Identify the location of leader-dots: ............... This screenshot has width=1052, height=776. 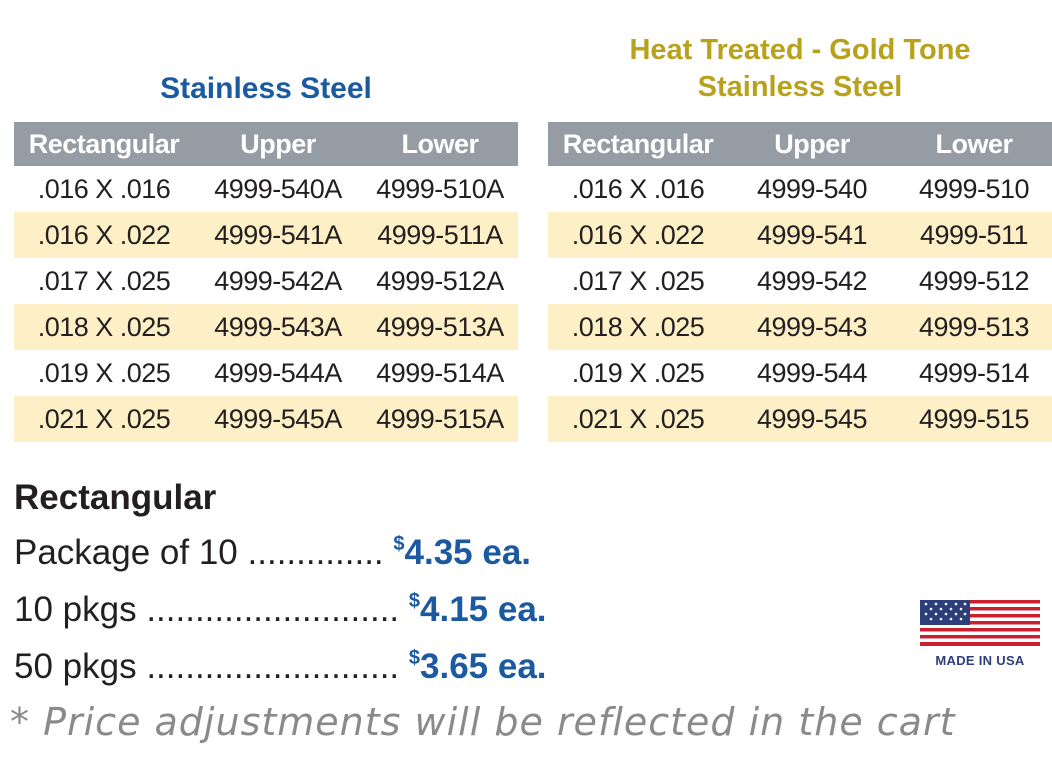
(315, 552).